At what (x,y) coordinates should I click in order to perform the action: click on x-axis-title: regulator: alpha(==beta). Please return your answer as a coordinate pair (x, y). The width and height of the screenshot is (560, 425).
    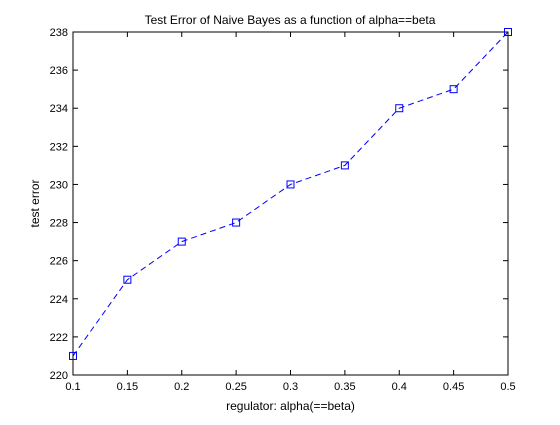
    Looking at the image, I should click on (290, 406).